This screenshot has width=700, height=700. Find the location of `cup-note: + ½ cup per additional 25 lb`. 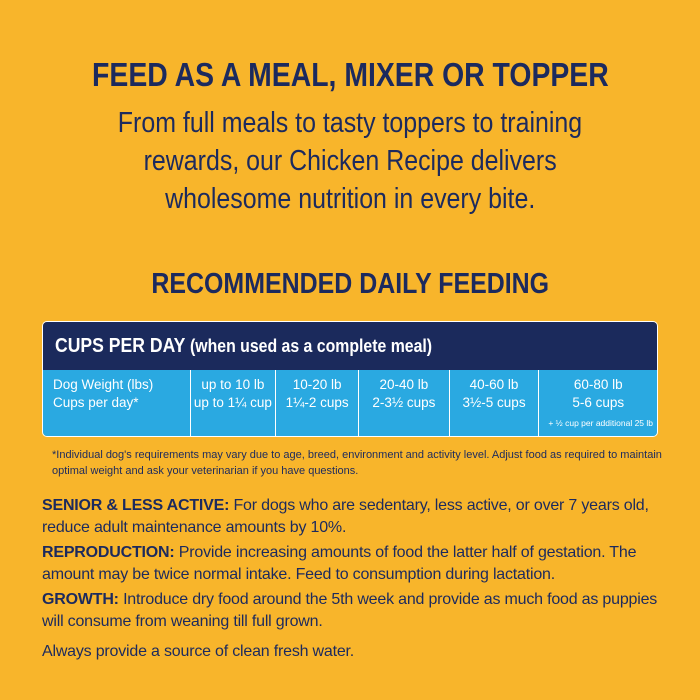

cup-note: + ½ cup per additional 25 lb is located at coordinates (601, 423).